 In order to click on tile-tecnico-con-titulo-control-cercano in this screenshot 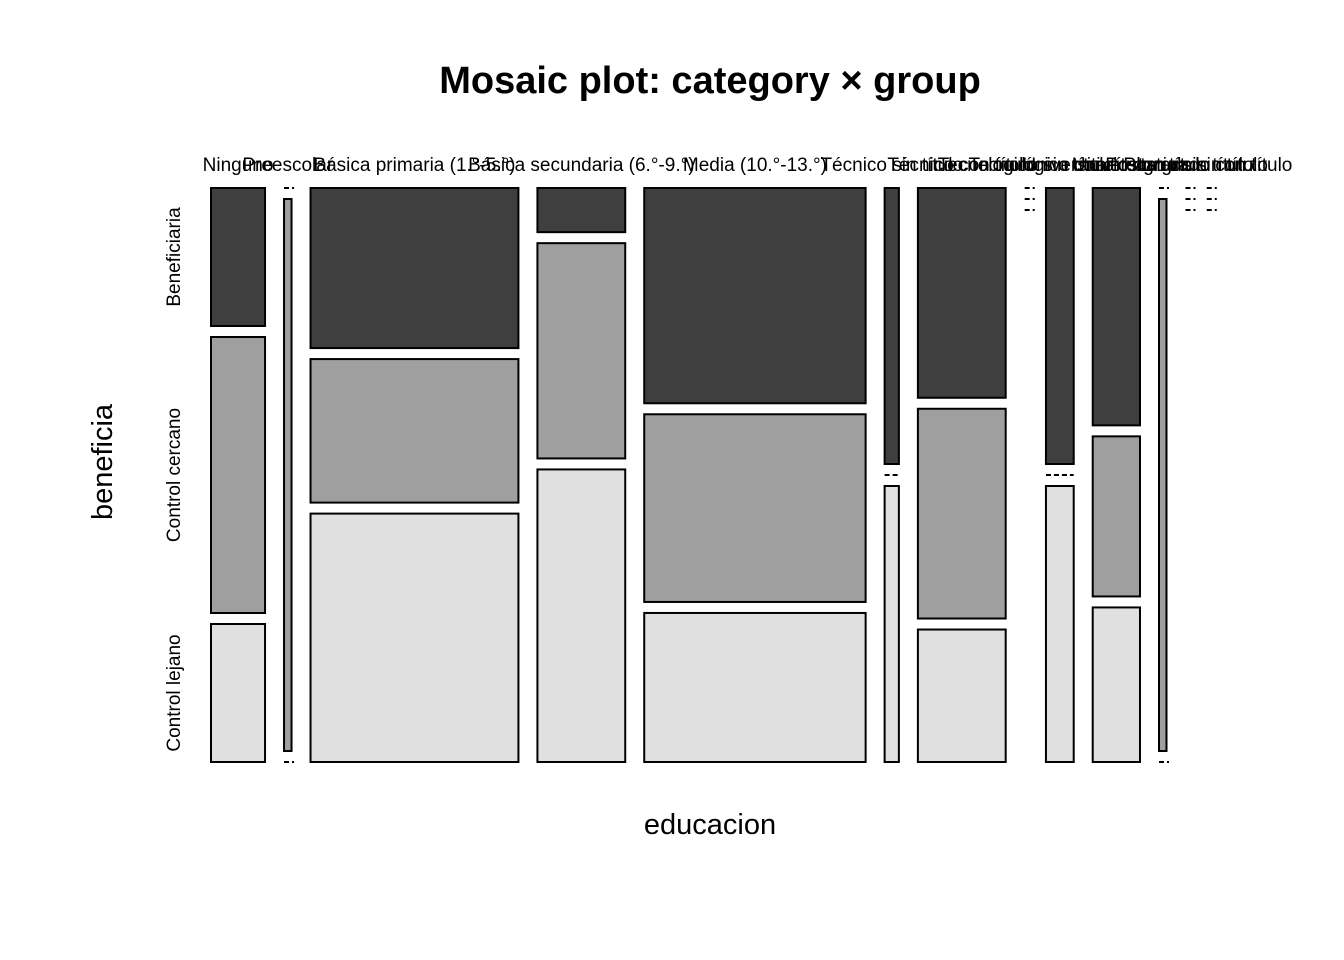, I will do `click(961, 513)`.